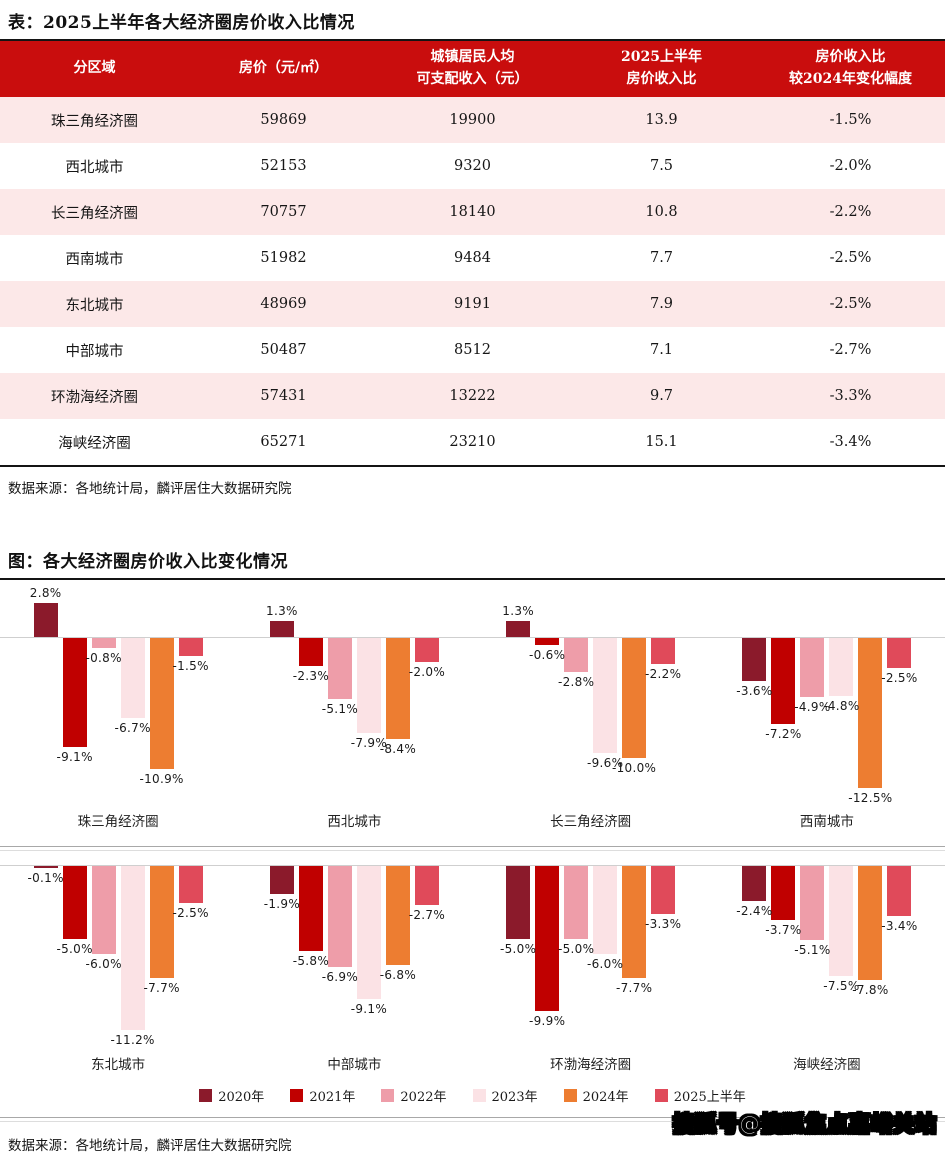 Image resolution: width=945 pixels, height=1162 pixels. I want to click on value-label: -3.3%, so click(663, 924).